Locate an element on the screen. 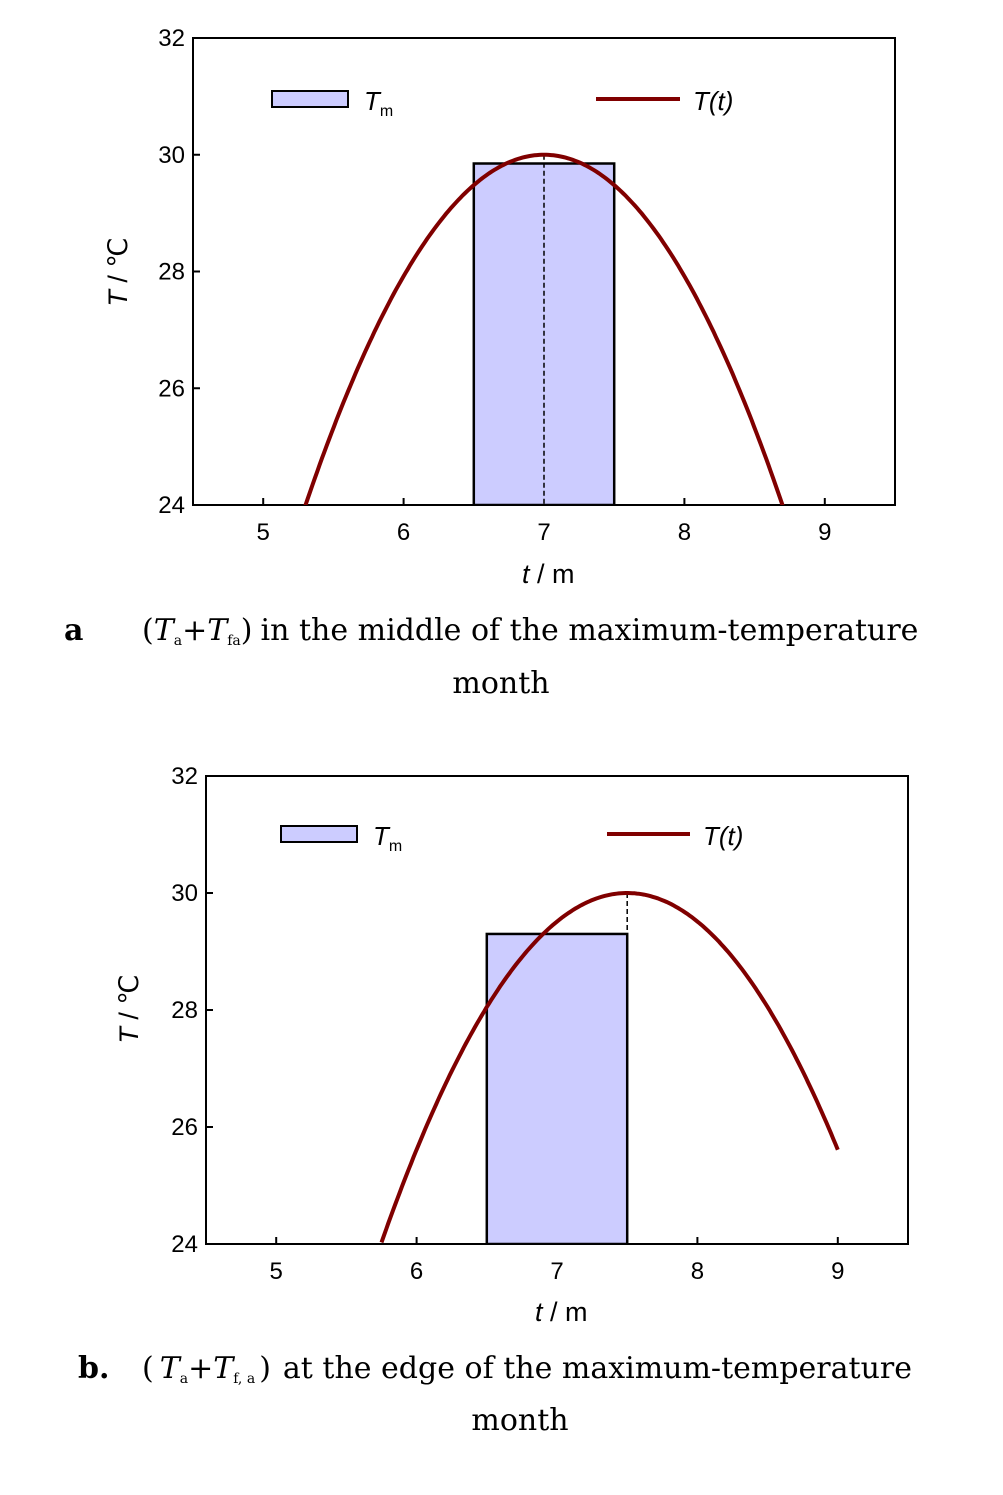 The width and height of the screenshot is (1003, 1495). caption-a-line2: month is located at coordinates (500, 683).